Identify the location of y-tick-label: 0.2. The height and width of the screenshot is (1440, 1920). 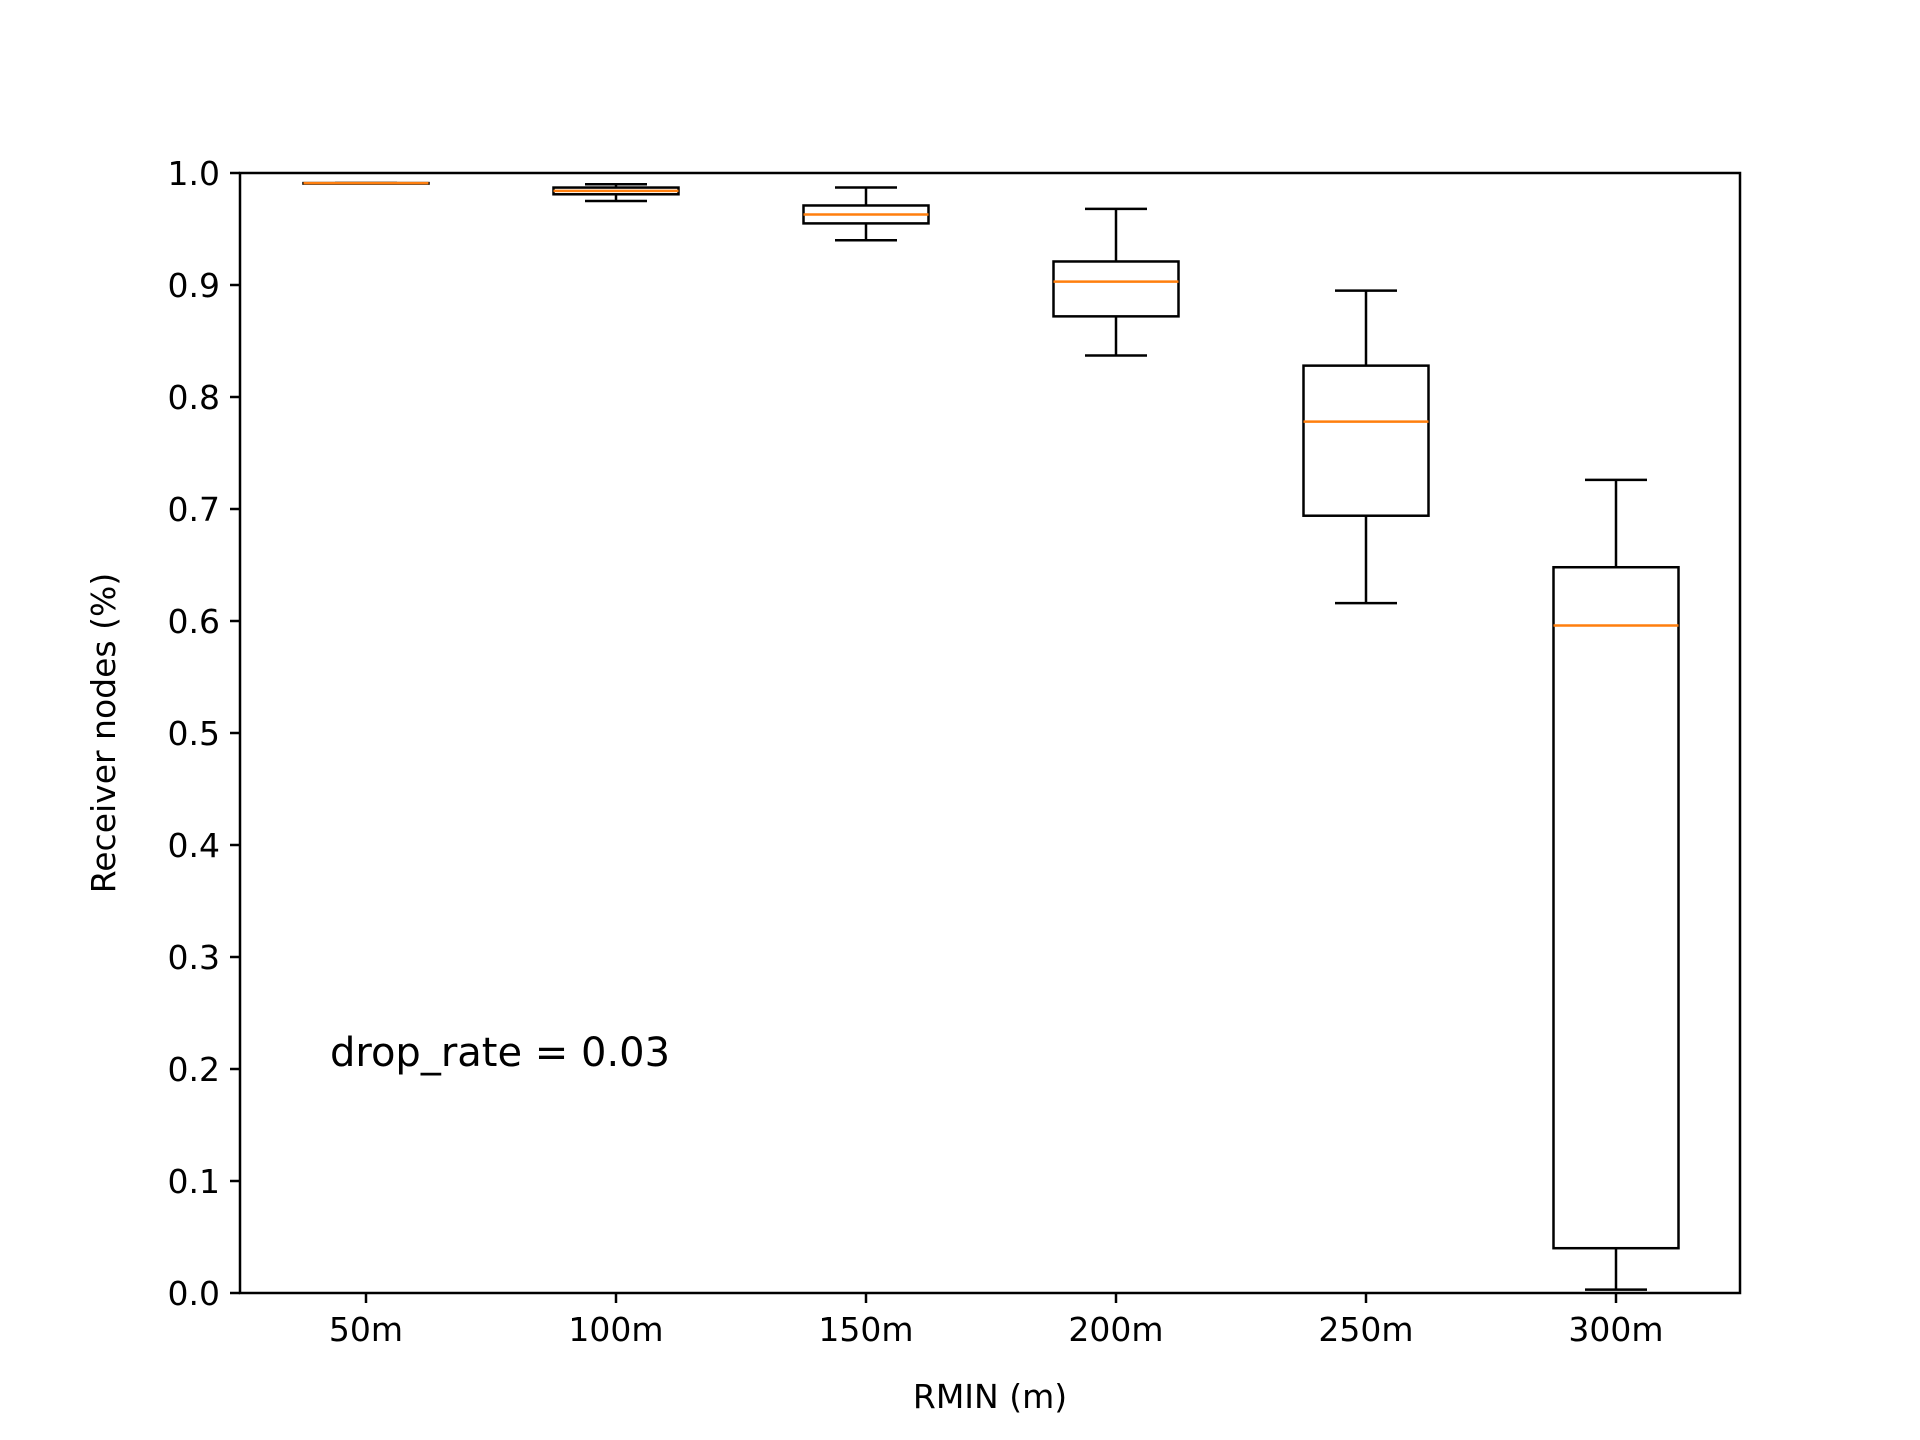
(194, 1069).